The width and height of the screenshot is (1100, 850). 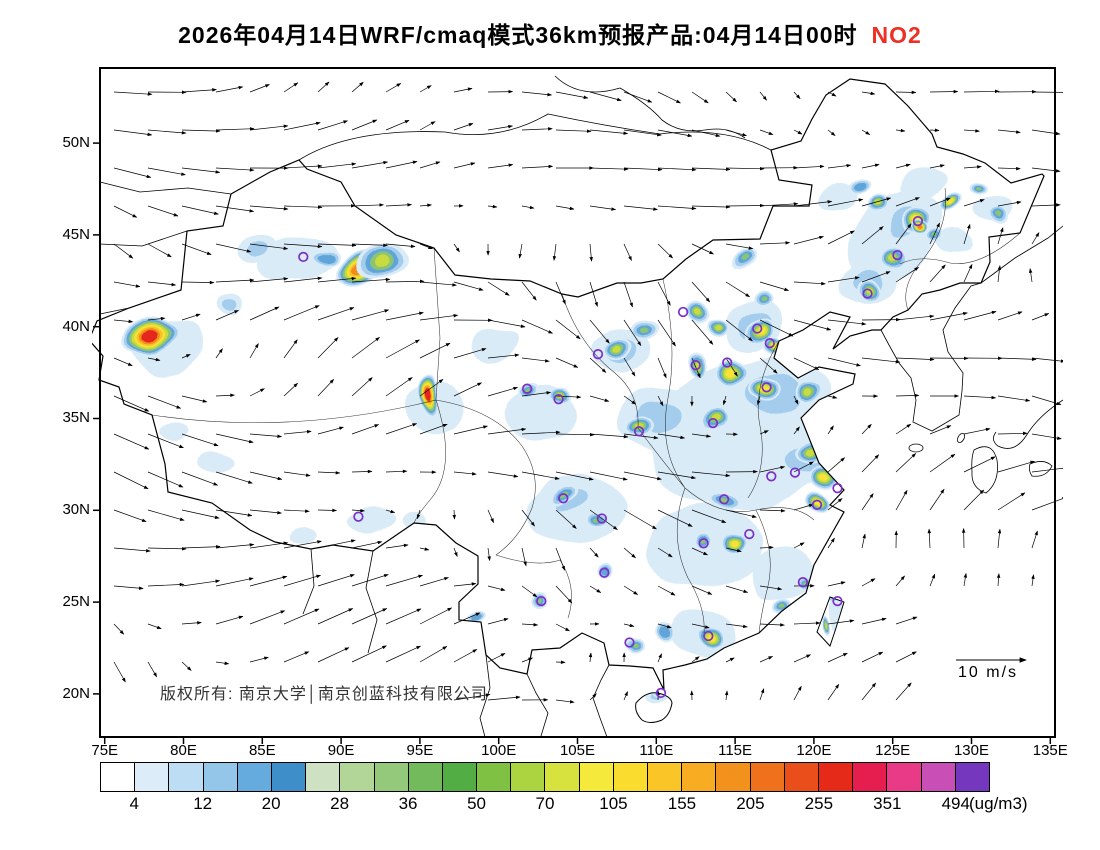 What do you see at coordinates (499, 750) in the screenshot?
I see `lon-tick-label: 100E` at bounding box center [499, 750].